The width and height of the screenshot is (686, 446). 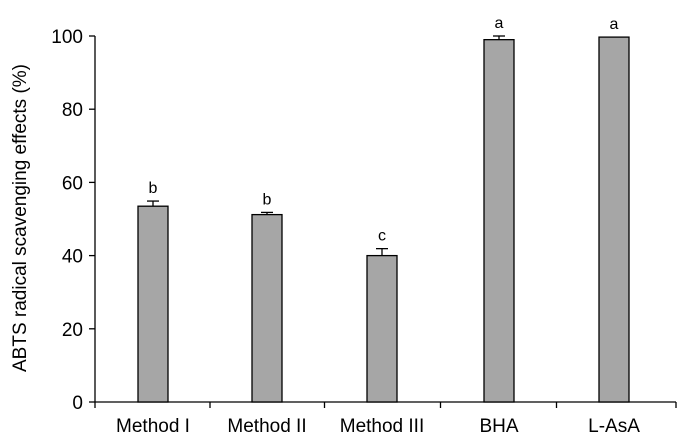 What do you see at coordinates (72, 183) in the screenshot?
I see `y-tick-label: 60` at bounding box center [72, 183].